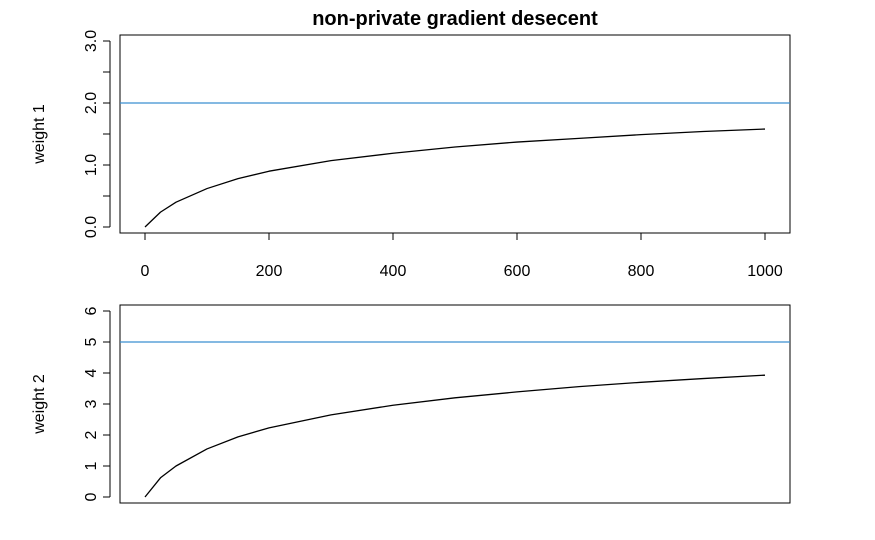  What do you see at coordinates (393, 271) in the screenshot?
I see `x-tick-label: 400` at bounding box center [393, 271].